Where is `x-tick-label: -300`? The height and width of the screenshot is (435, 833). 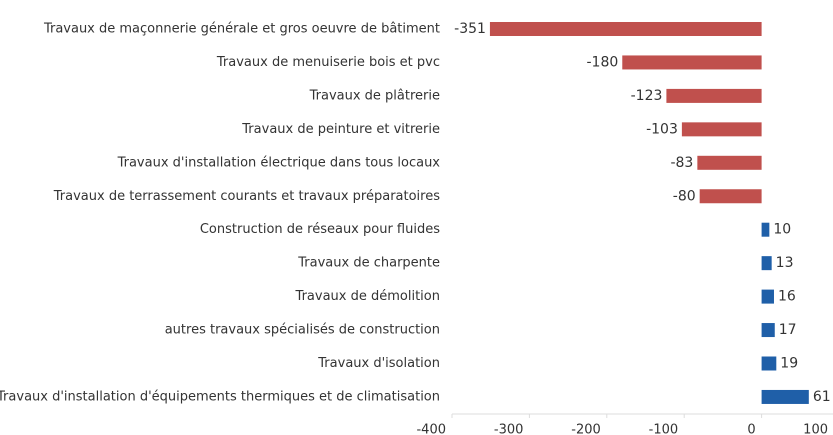 x-tick-label: -300 is located at coordinates (509, 429).